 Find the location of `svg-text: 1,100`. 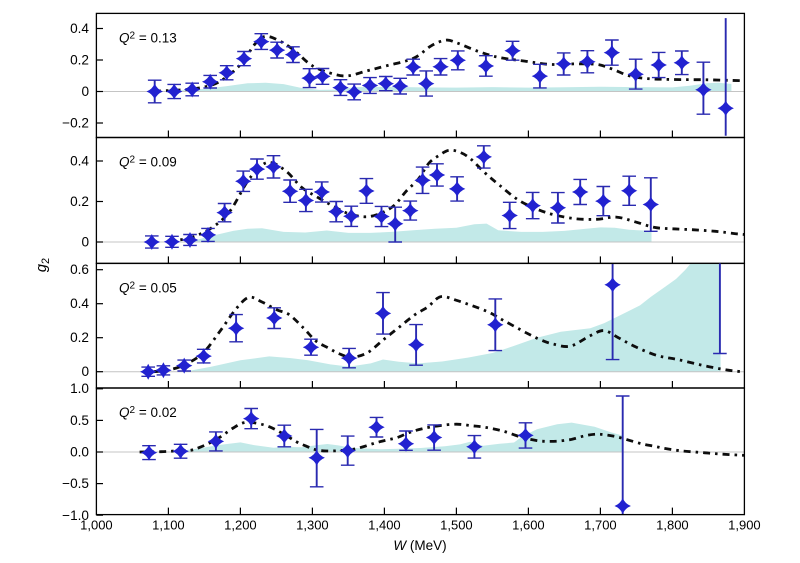

svg-text: 1,100 is located at coordinates (168, 525).